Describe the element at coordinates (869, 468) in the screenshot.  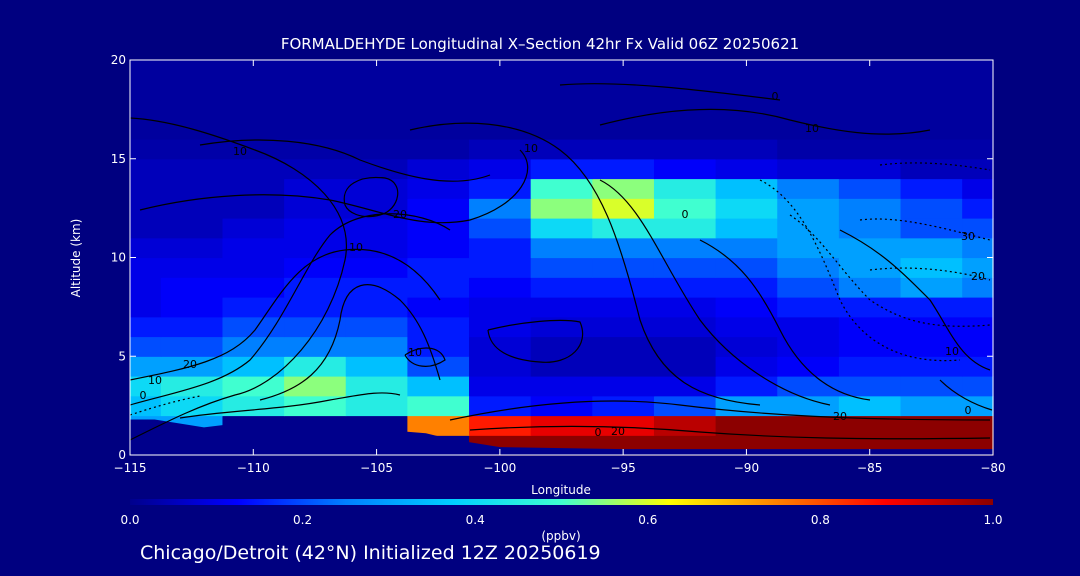
I see `x-tick-label: −85` at that location.